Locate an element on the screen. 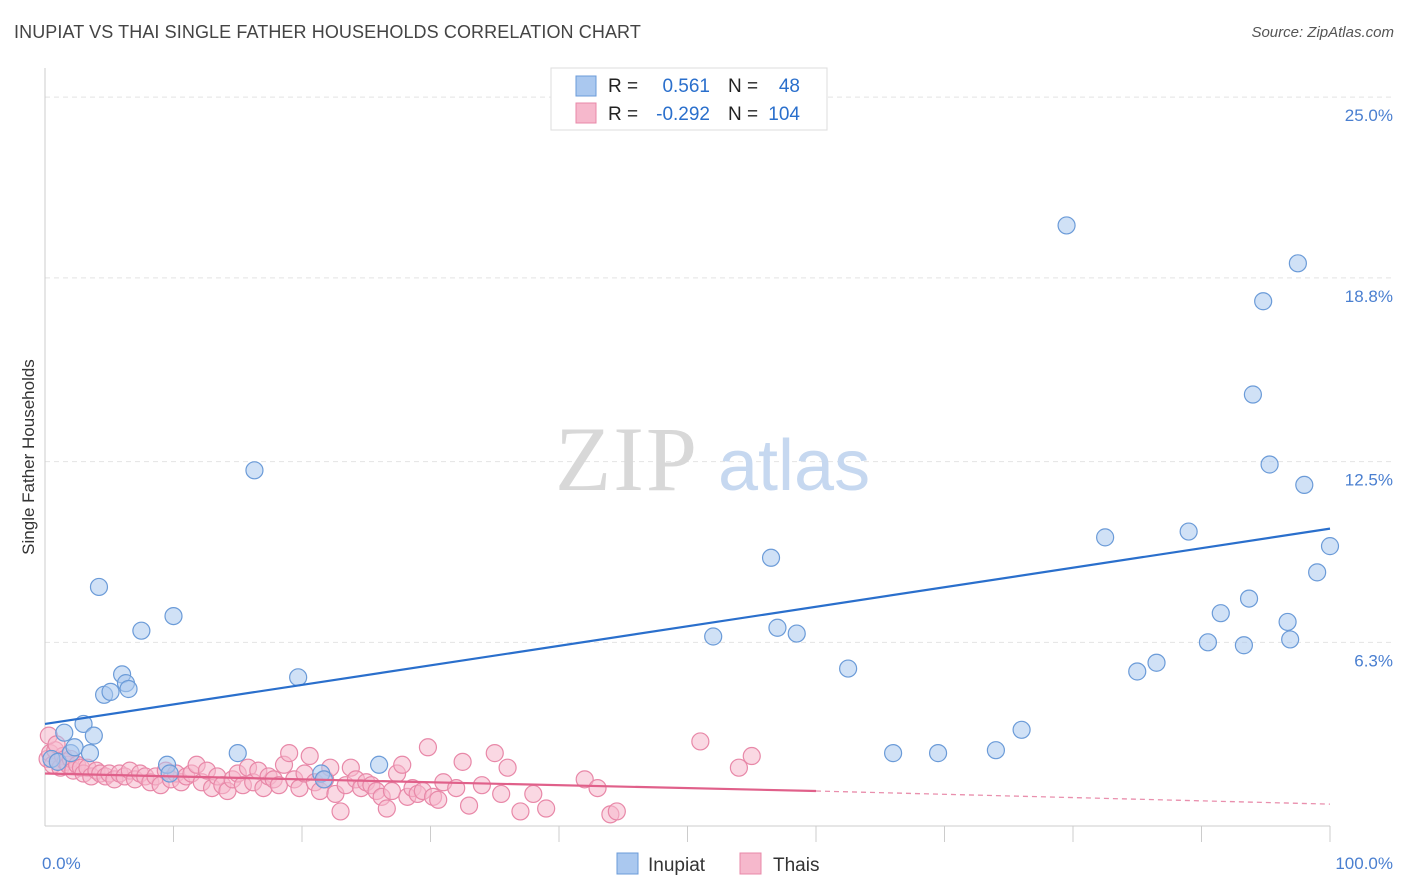 This screenshot has width=1406, height=892. legend-r-value-inupiat: 0.561 is located at coordinates (686, 86).